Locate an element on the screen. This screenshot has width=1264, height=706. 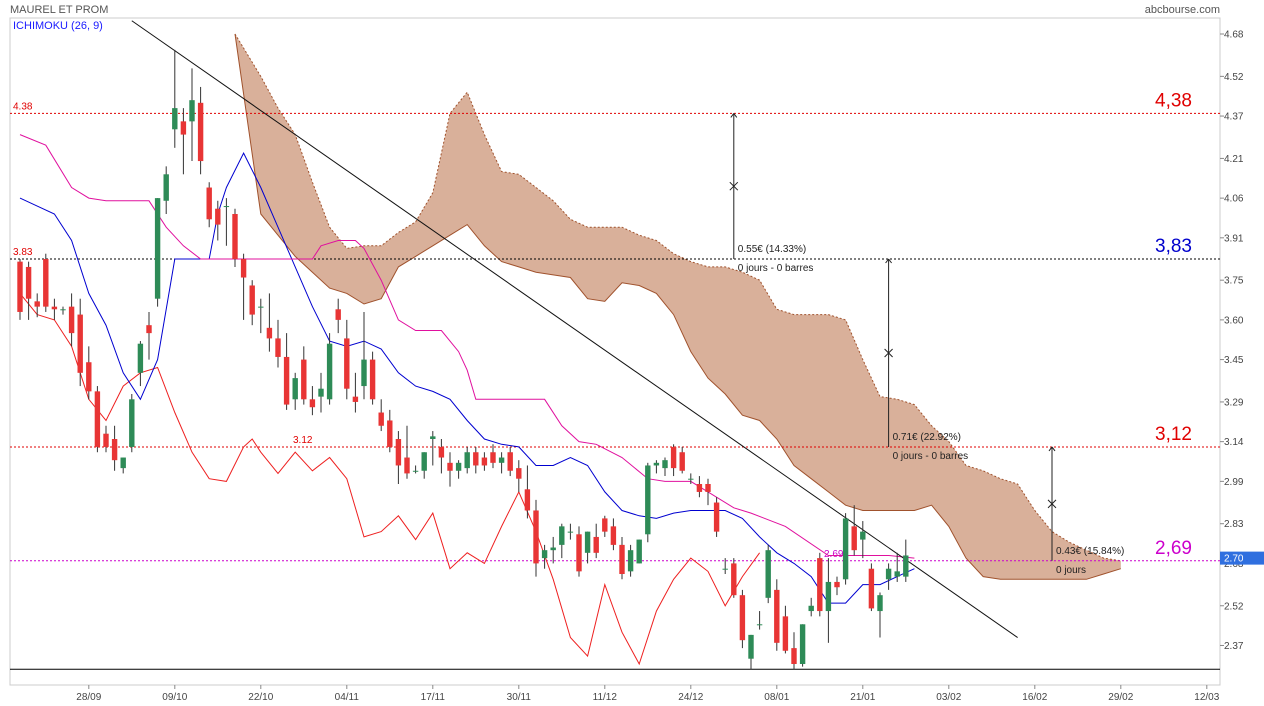
level-label-big: 2,69 is located at coordinates (1173, 548).